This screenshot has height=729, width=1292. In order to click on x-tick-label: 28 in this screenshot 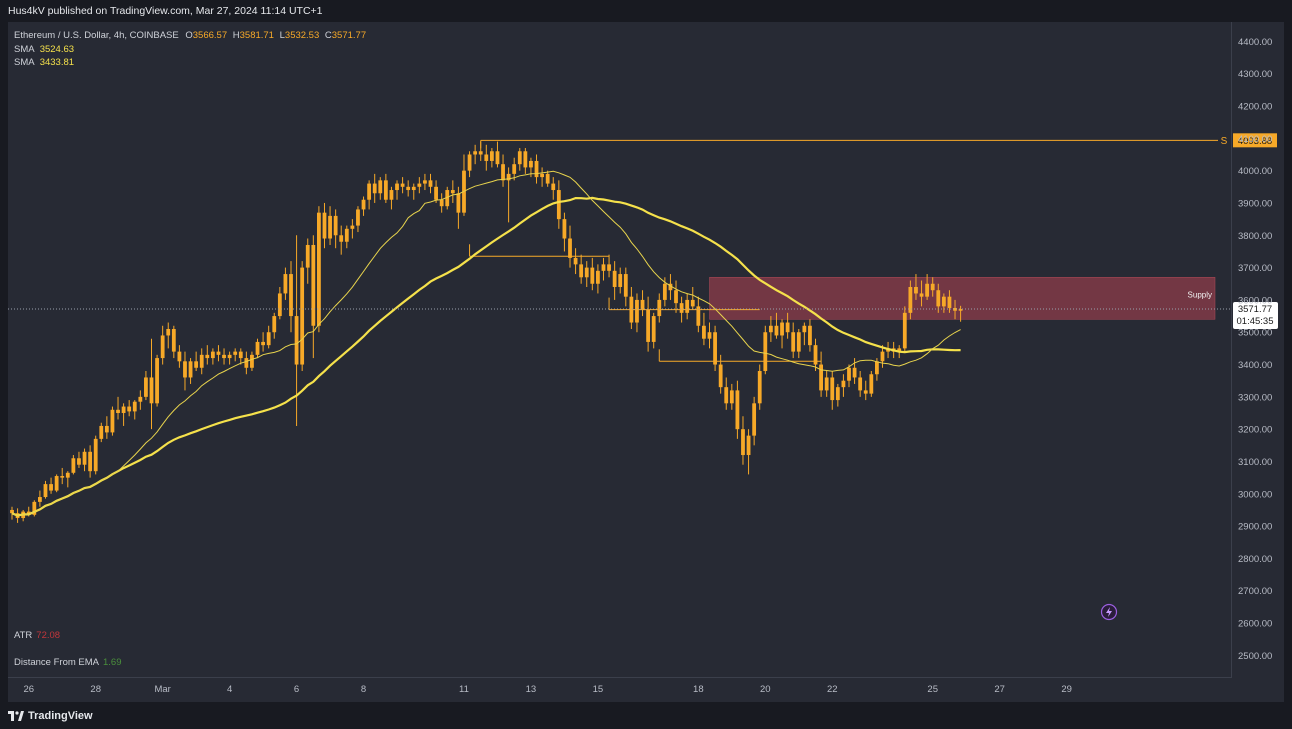, I will do `click(95, 689)`.